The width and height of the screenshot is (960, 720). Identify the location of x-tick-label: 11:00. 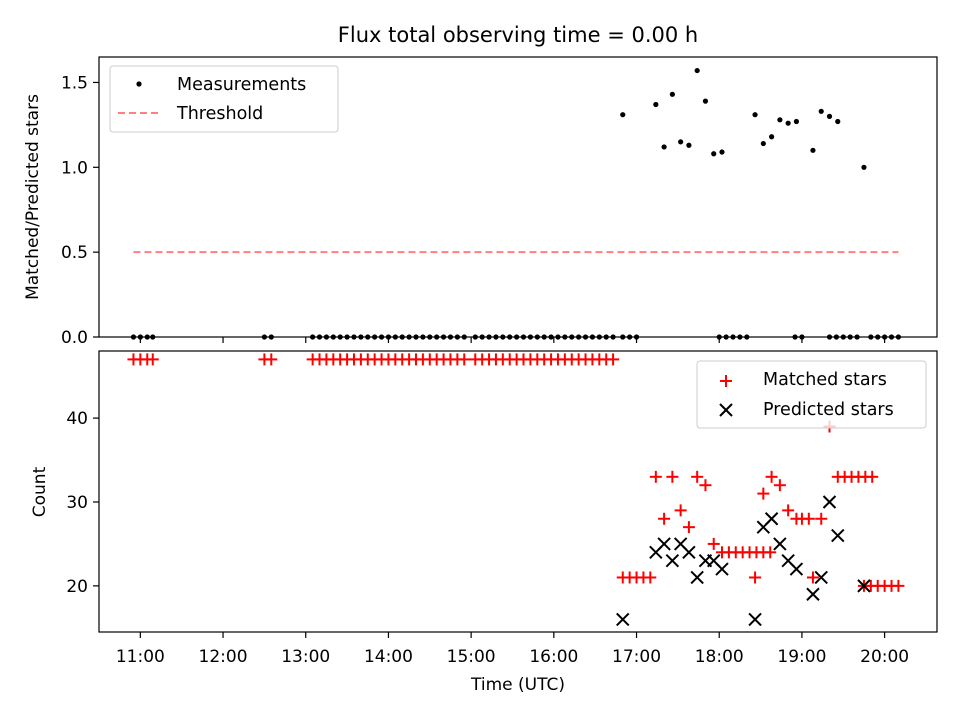
(140, 657).